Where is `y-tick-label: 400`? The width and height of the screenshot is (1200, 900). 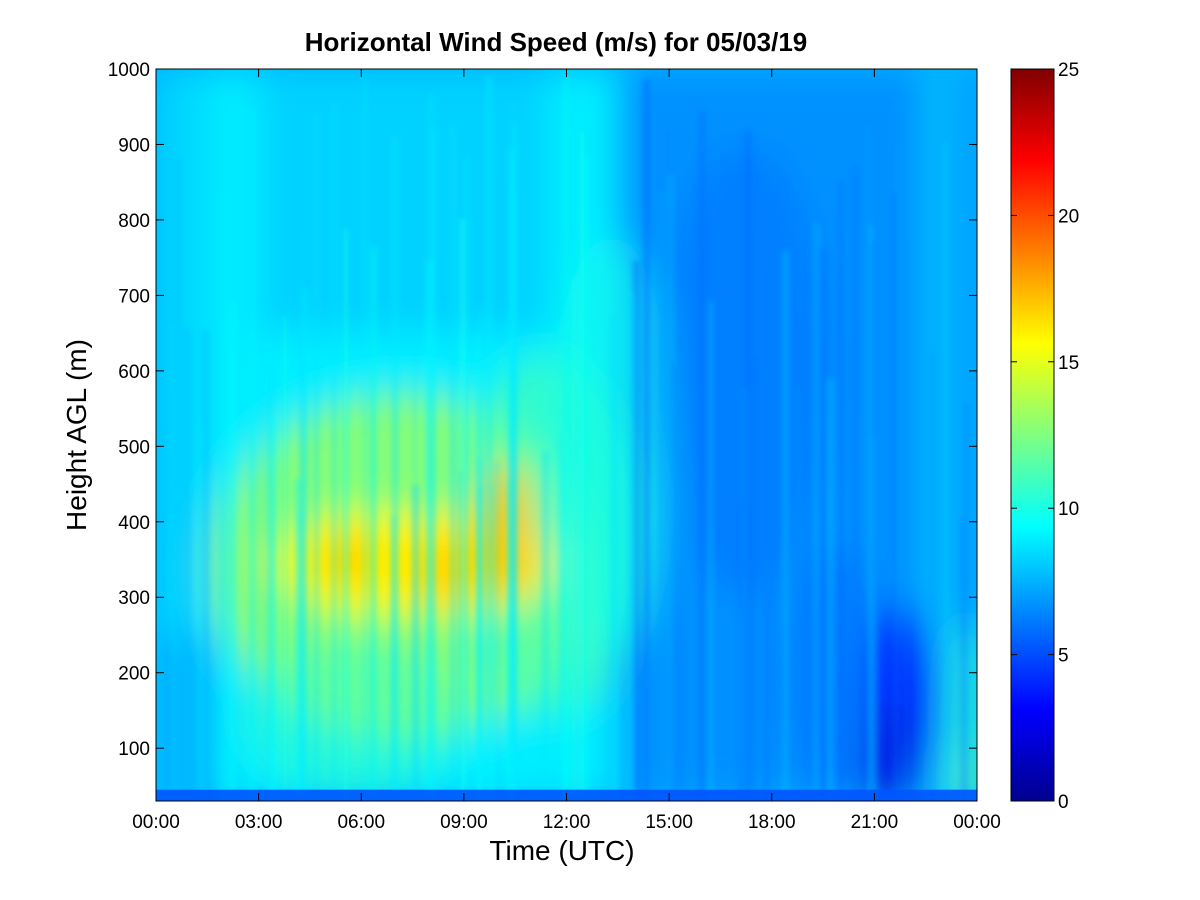
y-tick-label: 400 is located at coordinates (134, 523).